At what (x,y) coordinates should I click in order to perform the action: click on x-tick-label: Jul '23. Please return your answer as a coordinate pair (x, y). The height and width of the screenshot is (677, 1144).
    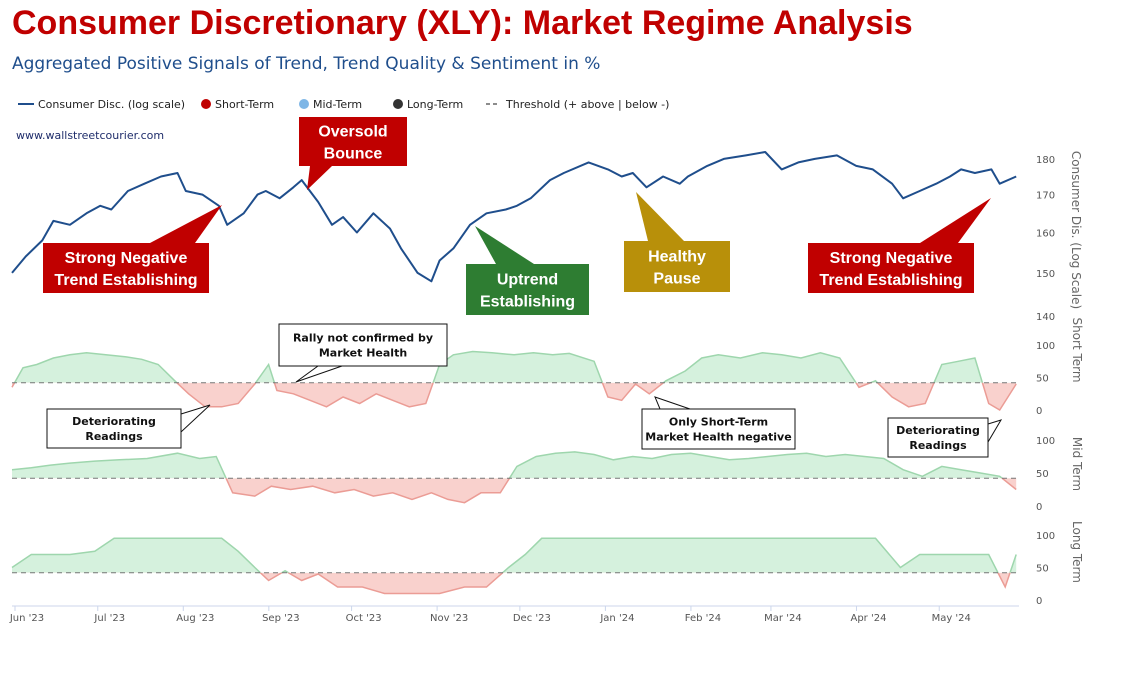
    Looking at the image, I should click on (109, 618).